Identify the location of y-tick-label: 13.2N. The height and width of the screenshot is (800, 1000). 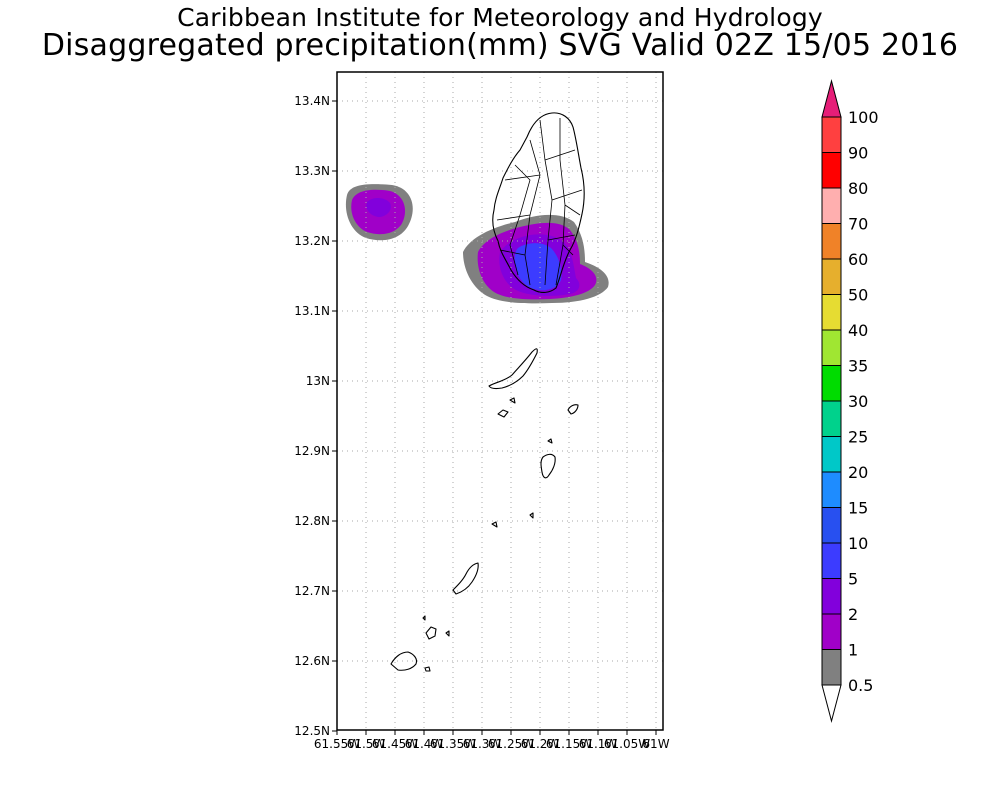
(312, 241).